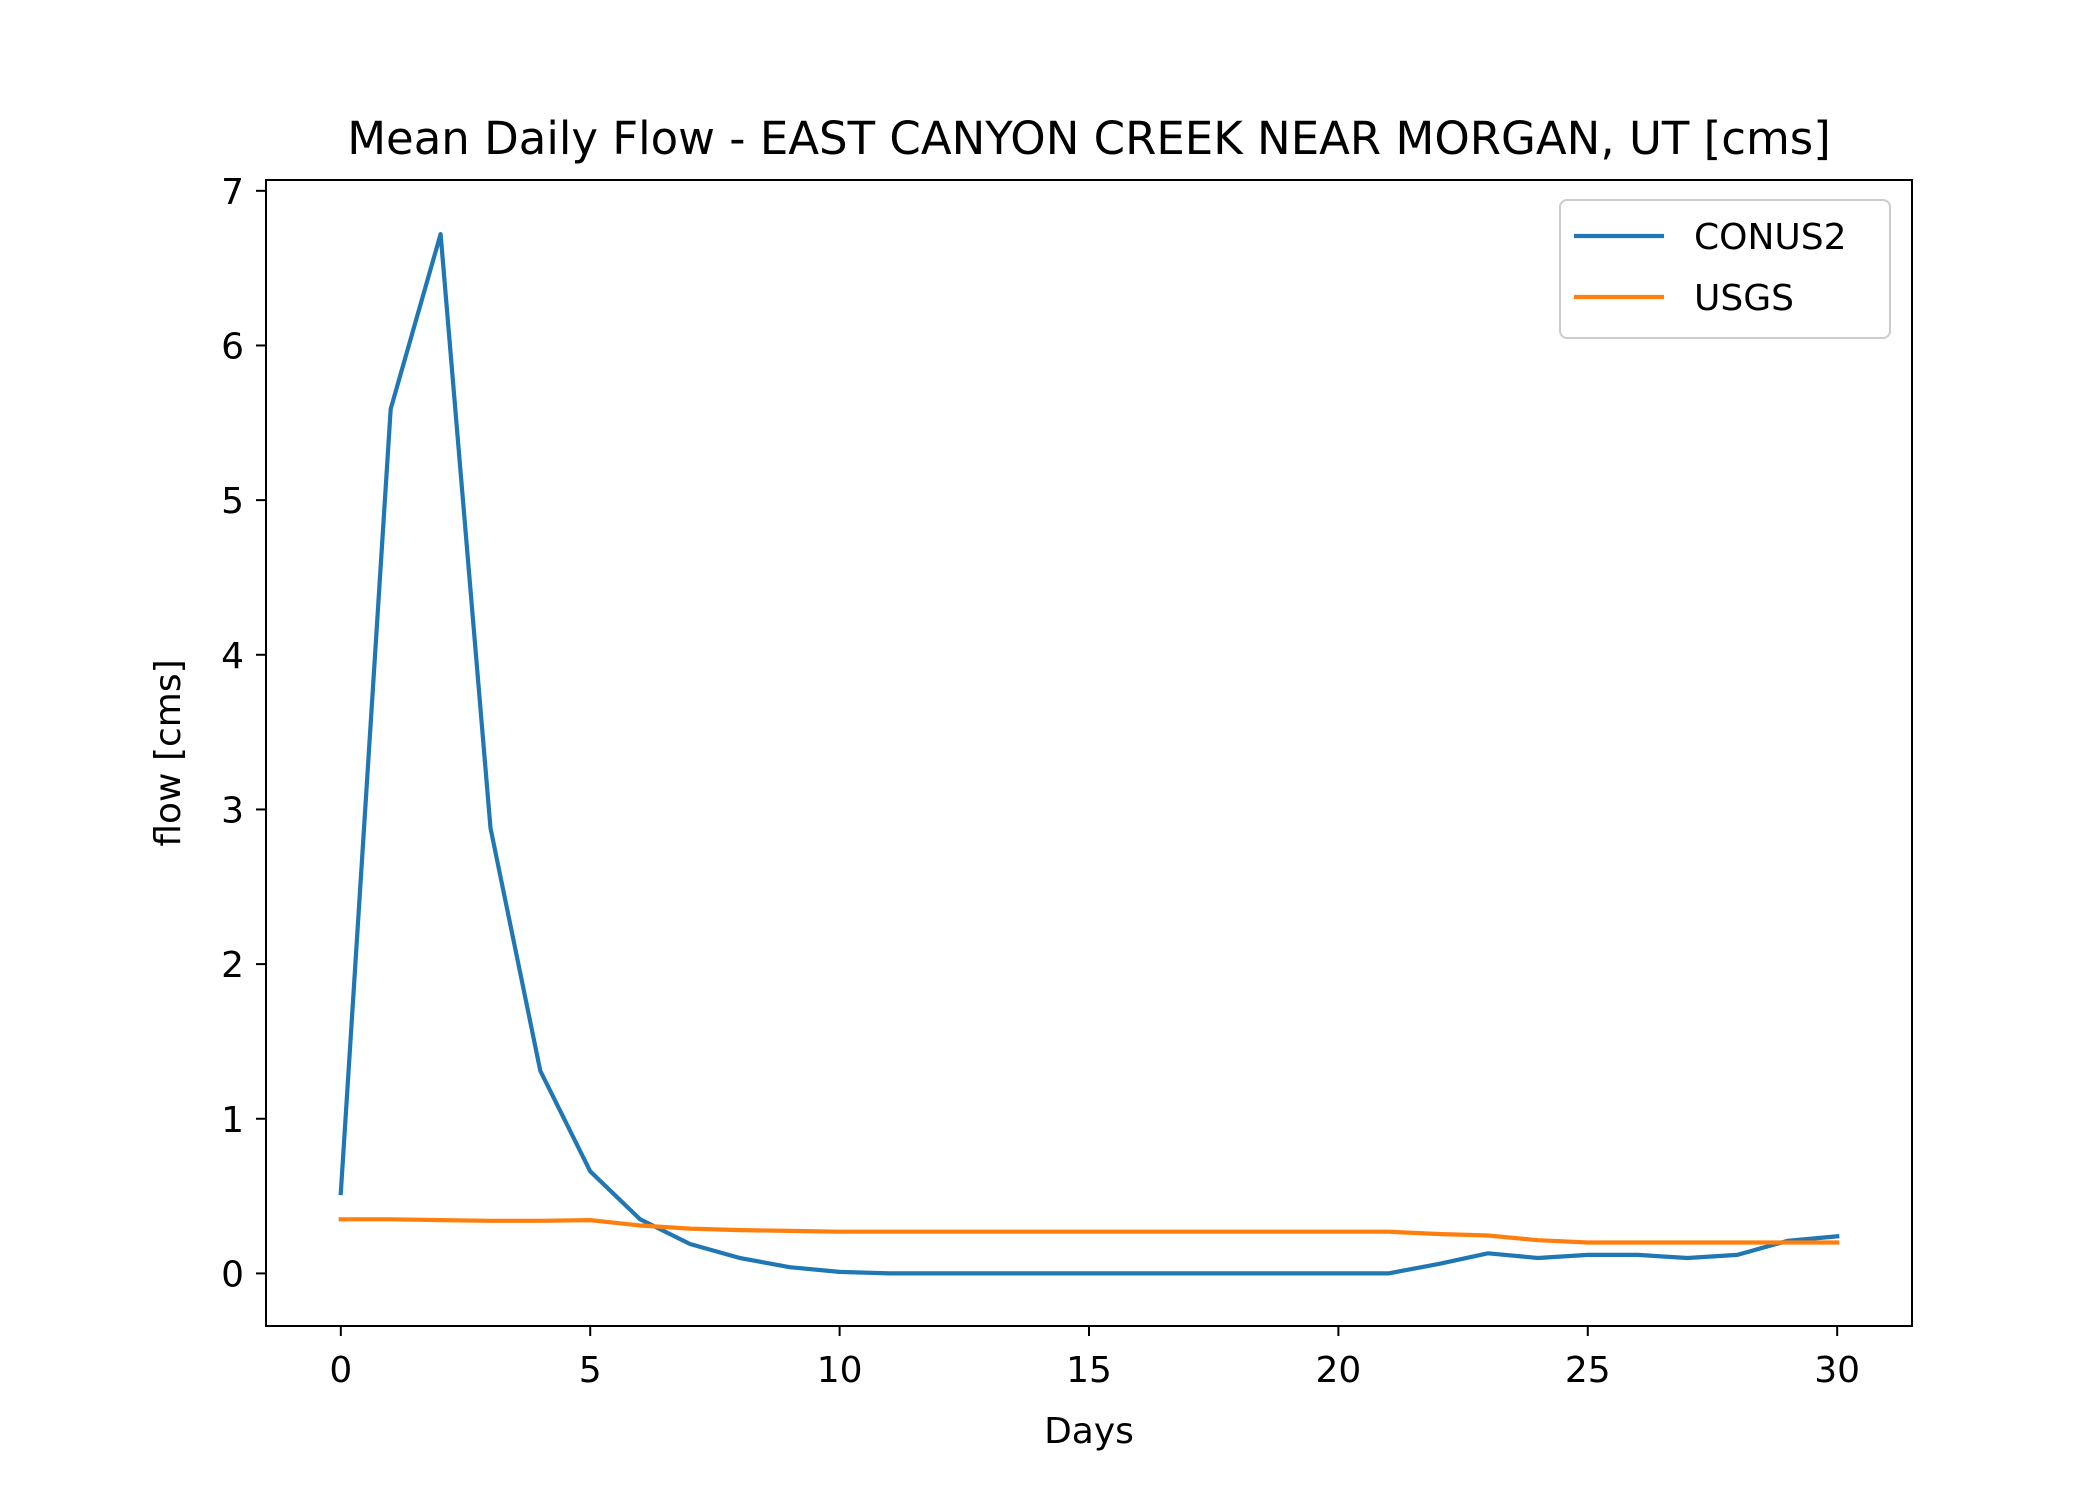 This screenshot has width=2100, height=1500. Describe the element at coordinates (243, 733) in the screenshot. I see `y-axis: 0 1 2 3 4 5 6 7` at that location.